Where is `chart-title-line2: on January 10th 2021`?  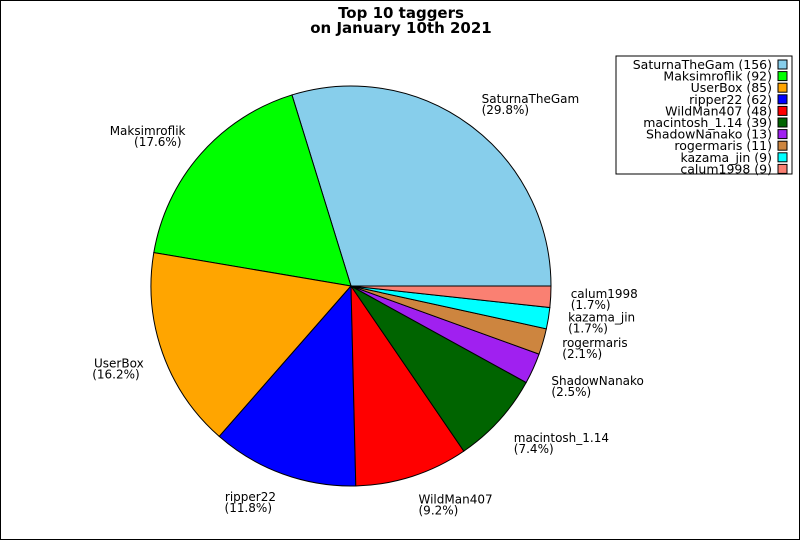 chart-title-line2: on January 10th 2021 is located at coordinates (400, 28).